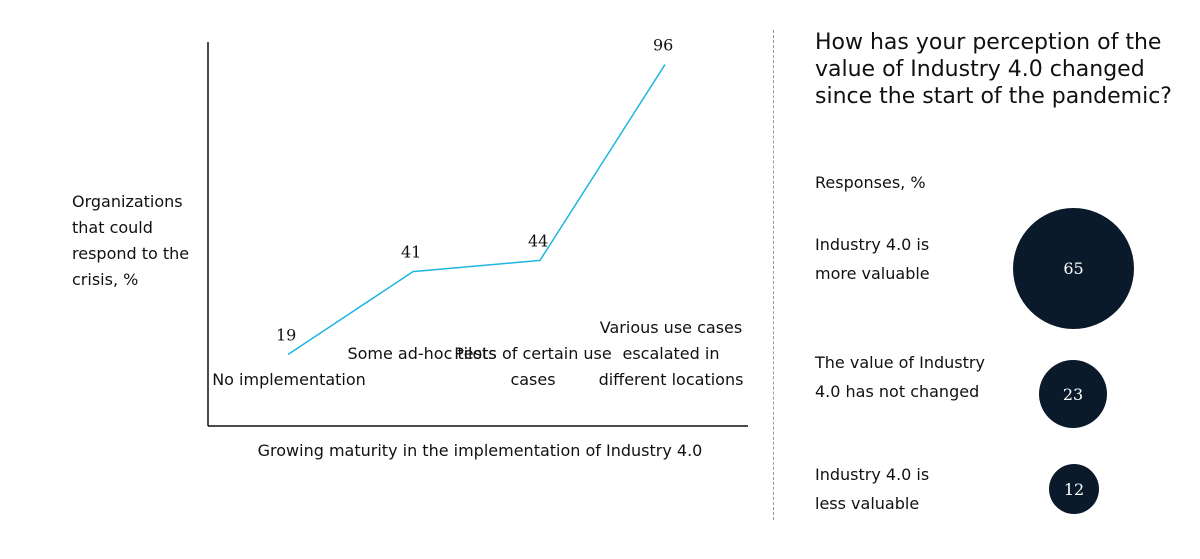 This screenshot has height=559, width=1200. What do you see at coordinates (286, 334) in the screenshot?
I see `data-label-1: 19` at bounding box center [286, 334].